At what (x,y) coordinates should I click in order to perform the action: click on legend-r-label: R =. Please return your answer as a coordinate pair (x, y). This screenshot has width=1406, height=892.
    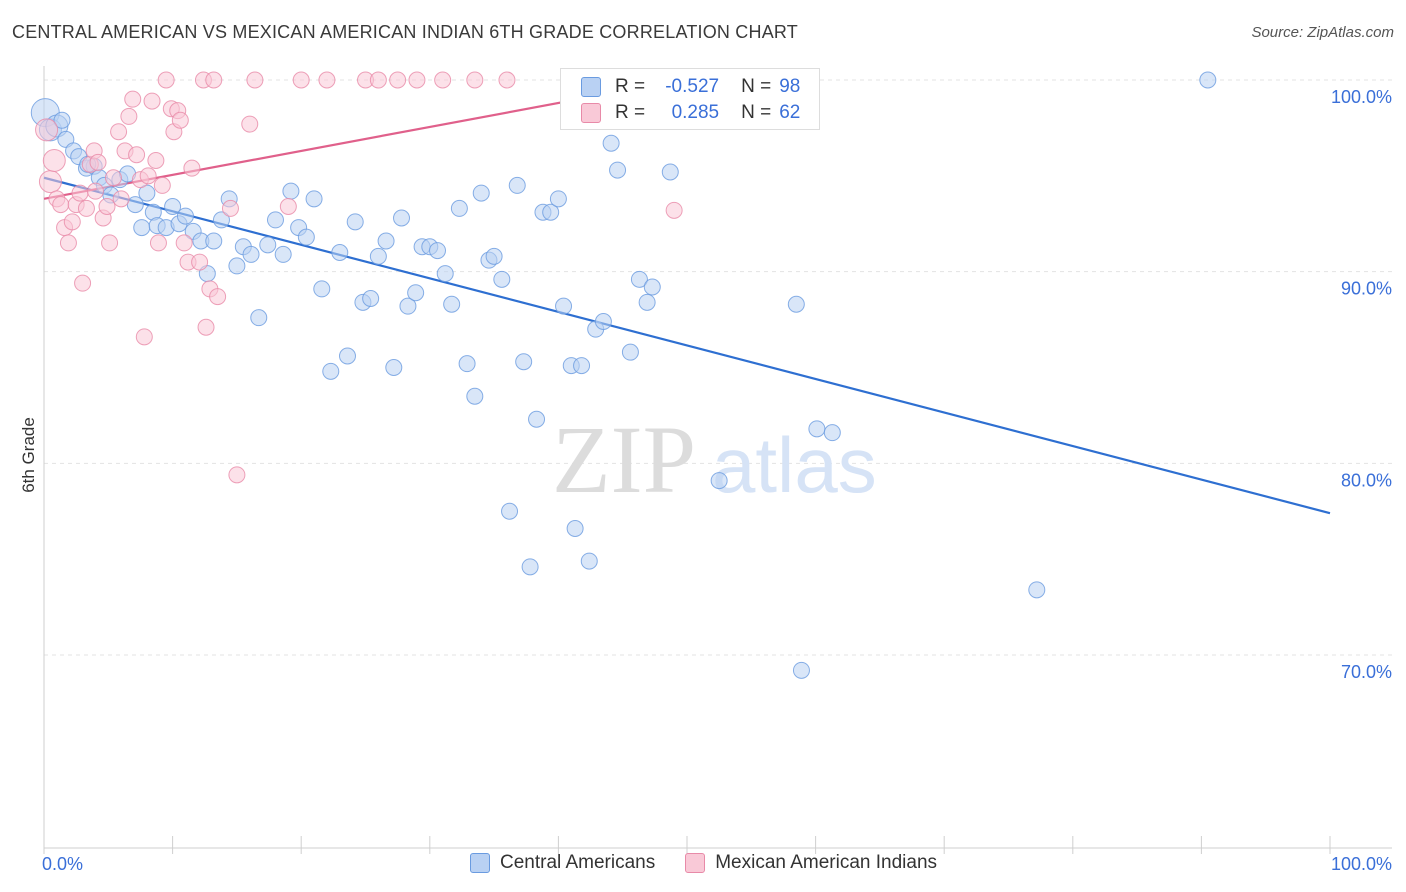
    Looking at the image, I should click on (630, 86).